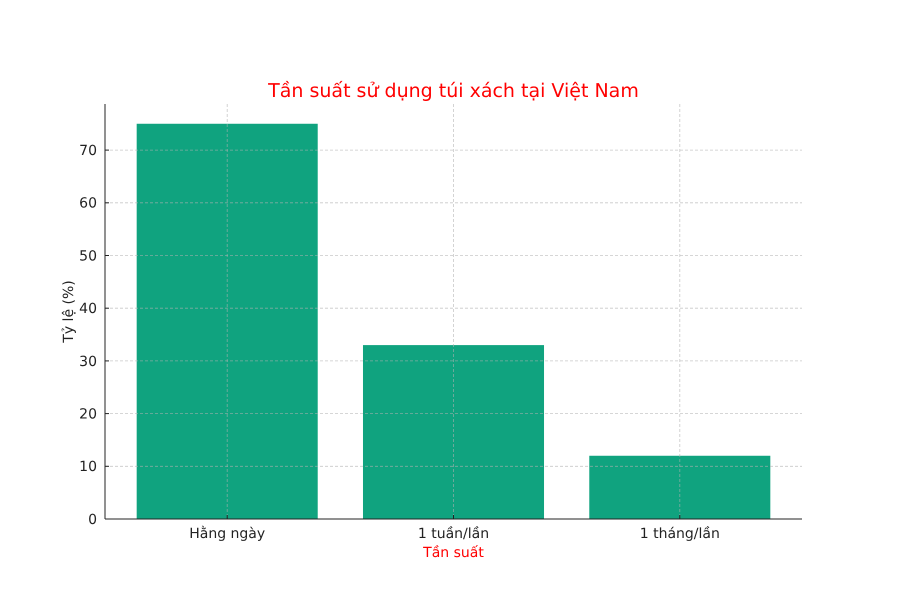  Describe the element at coordinates (454, 534) in the screenshot. I see `x-tick-label: 1 tuần/lần` at that location.